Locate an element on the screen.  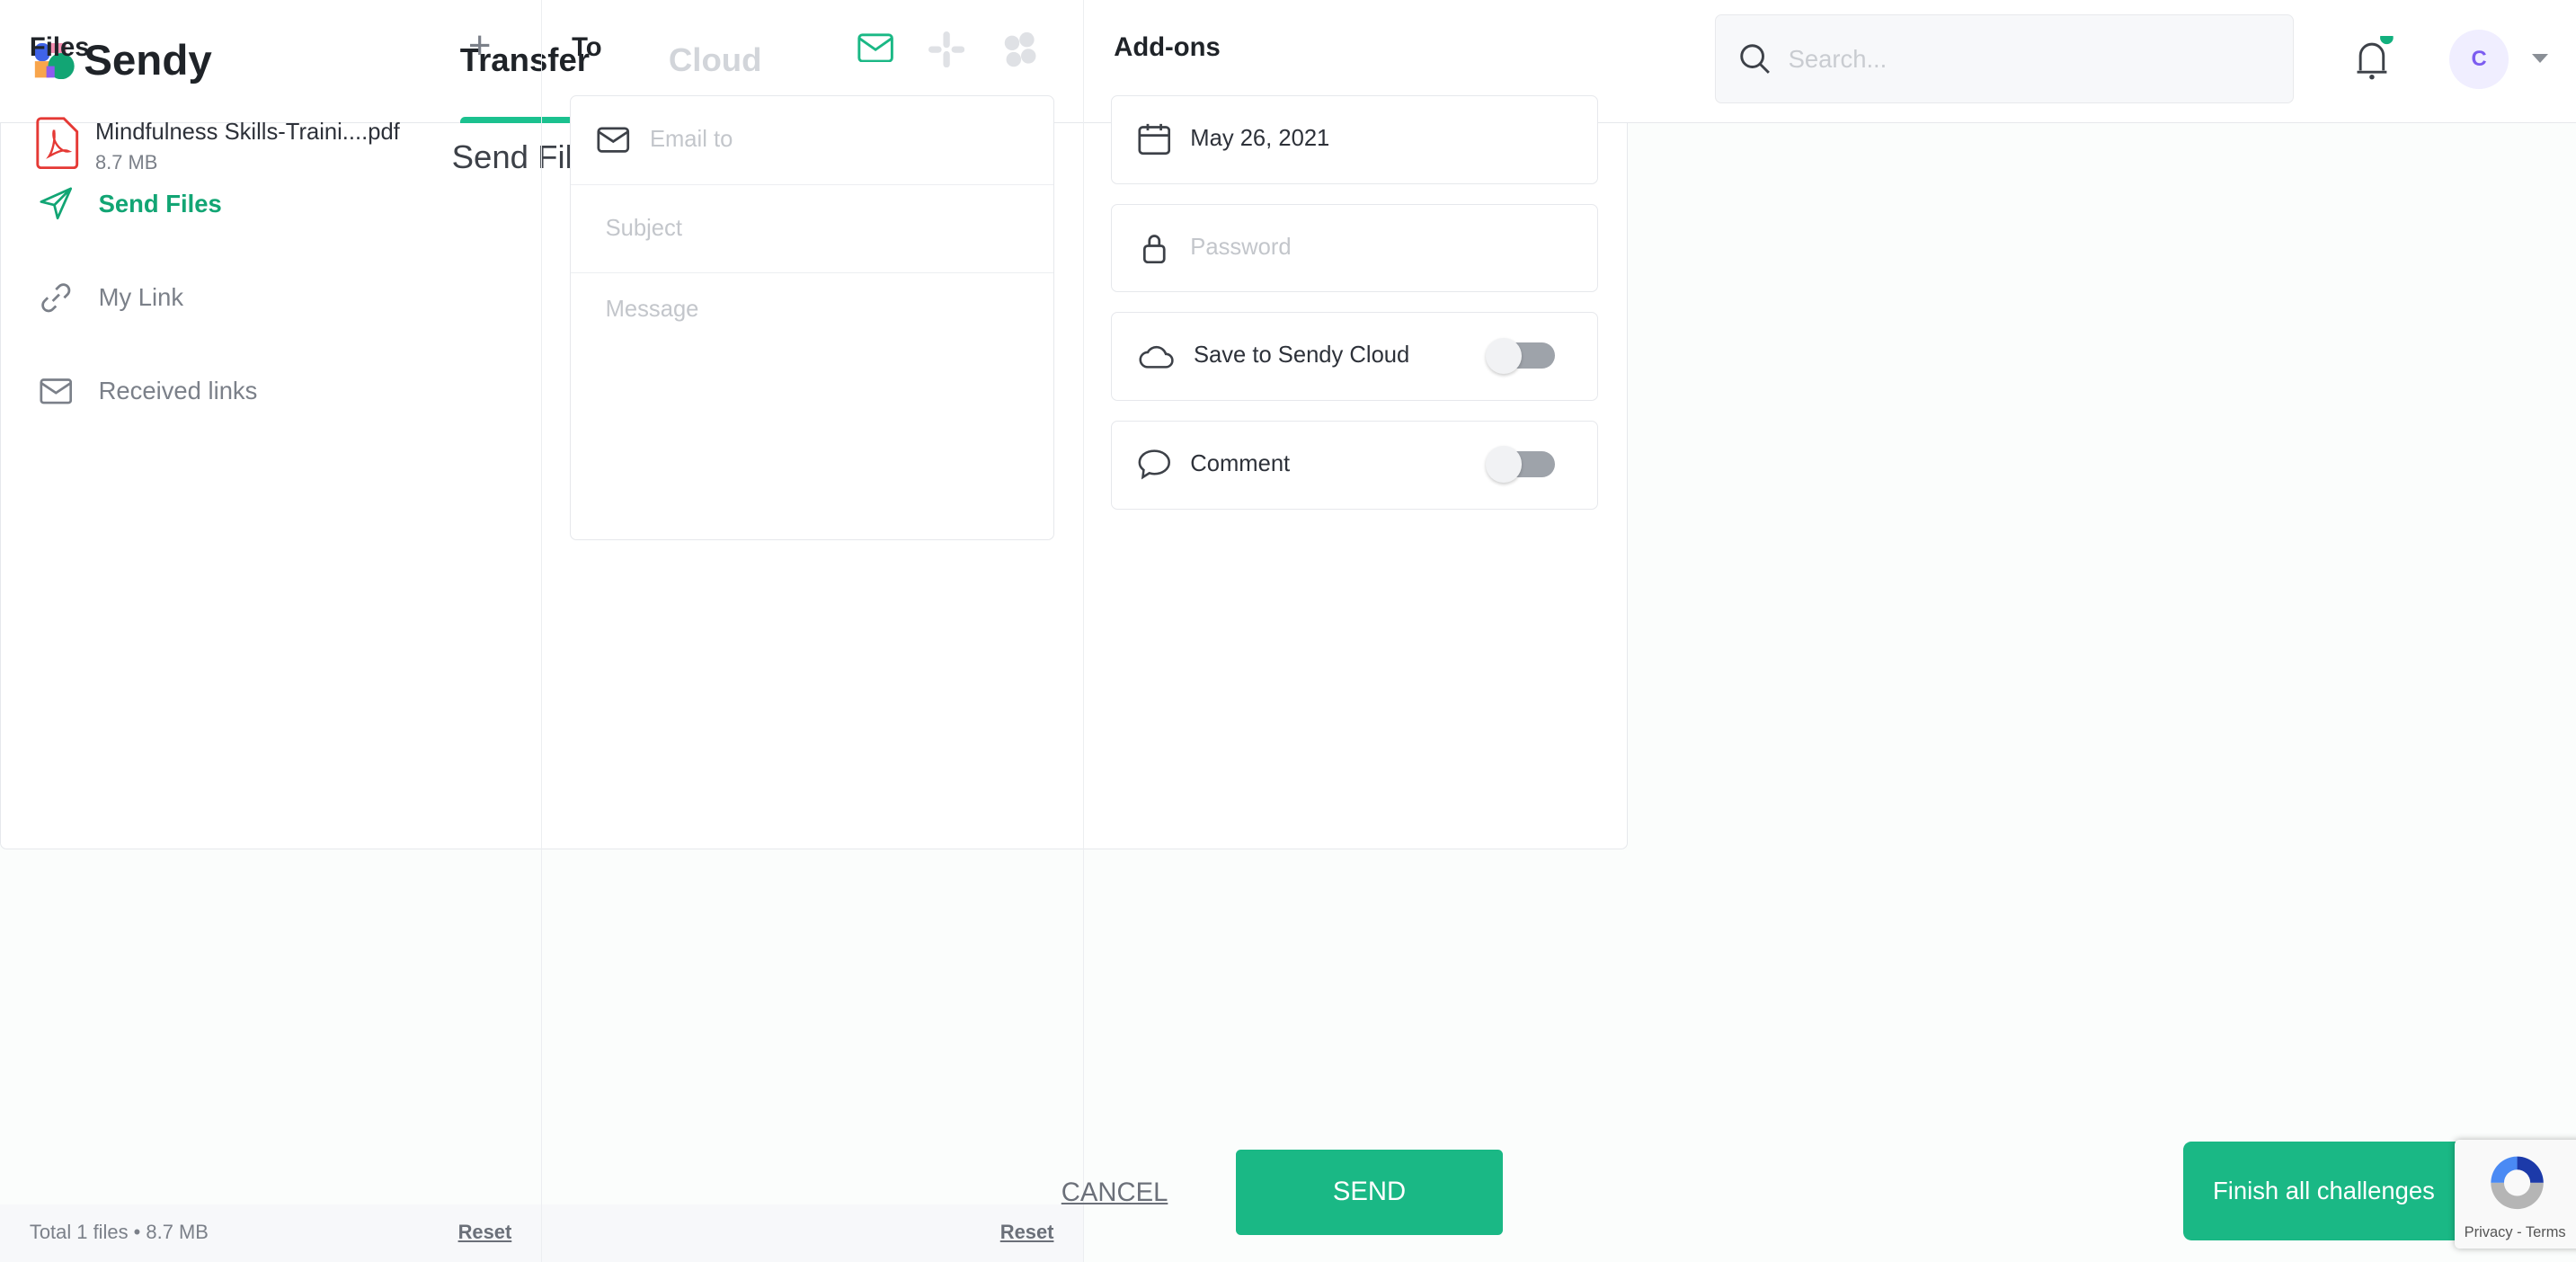
notifications-button is located at coordinates (2373, 62).